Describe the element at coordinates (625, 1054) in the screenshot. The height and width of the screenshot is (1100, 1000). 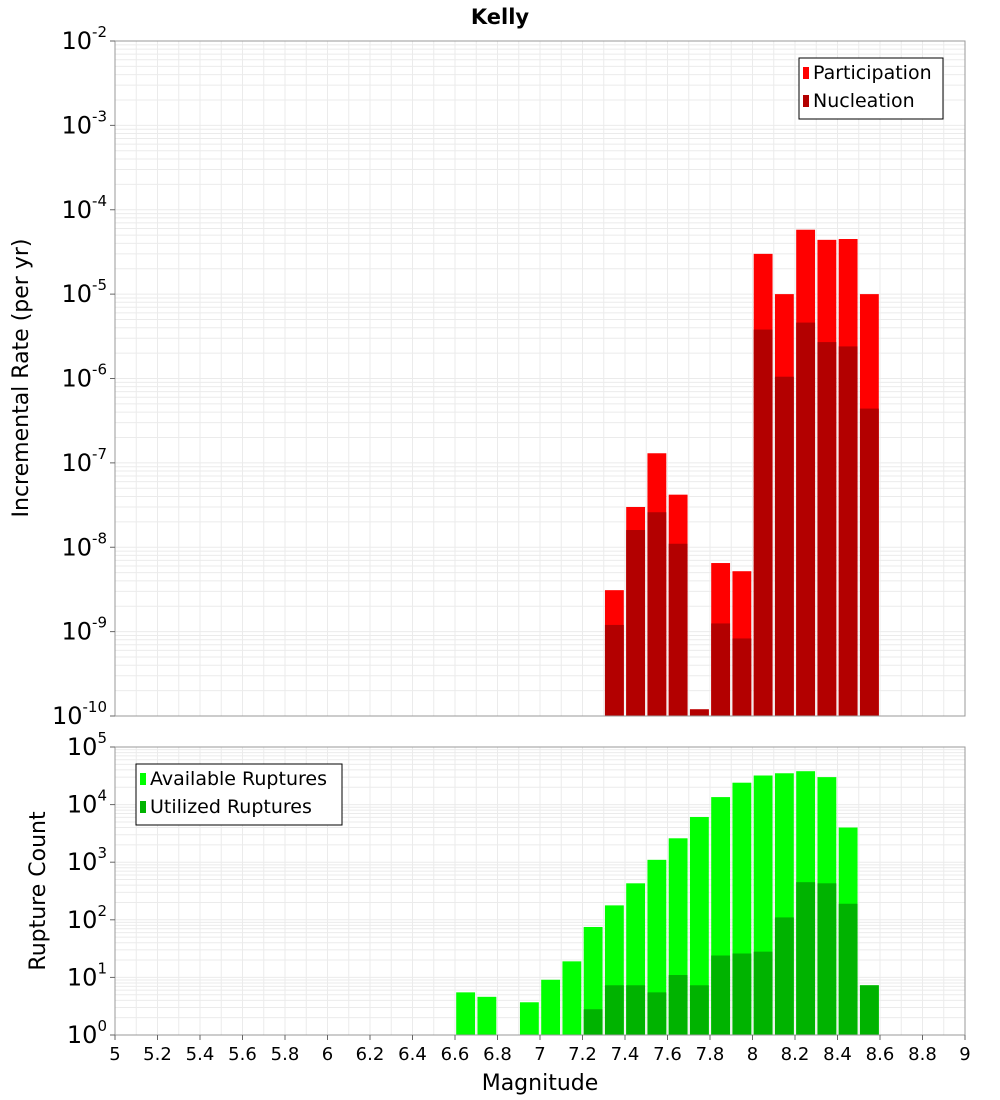
I see `x-tick-label: 7.4` at that location.